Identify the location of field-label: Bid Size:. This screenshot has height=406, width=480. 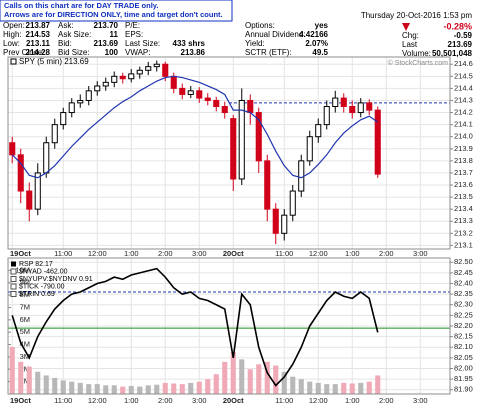
(74, 52).